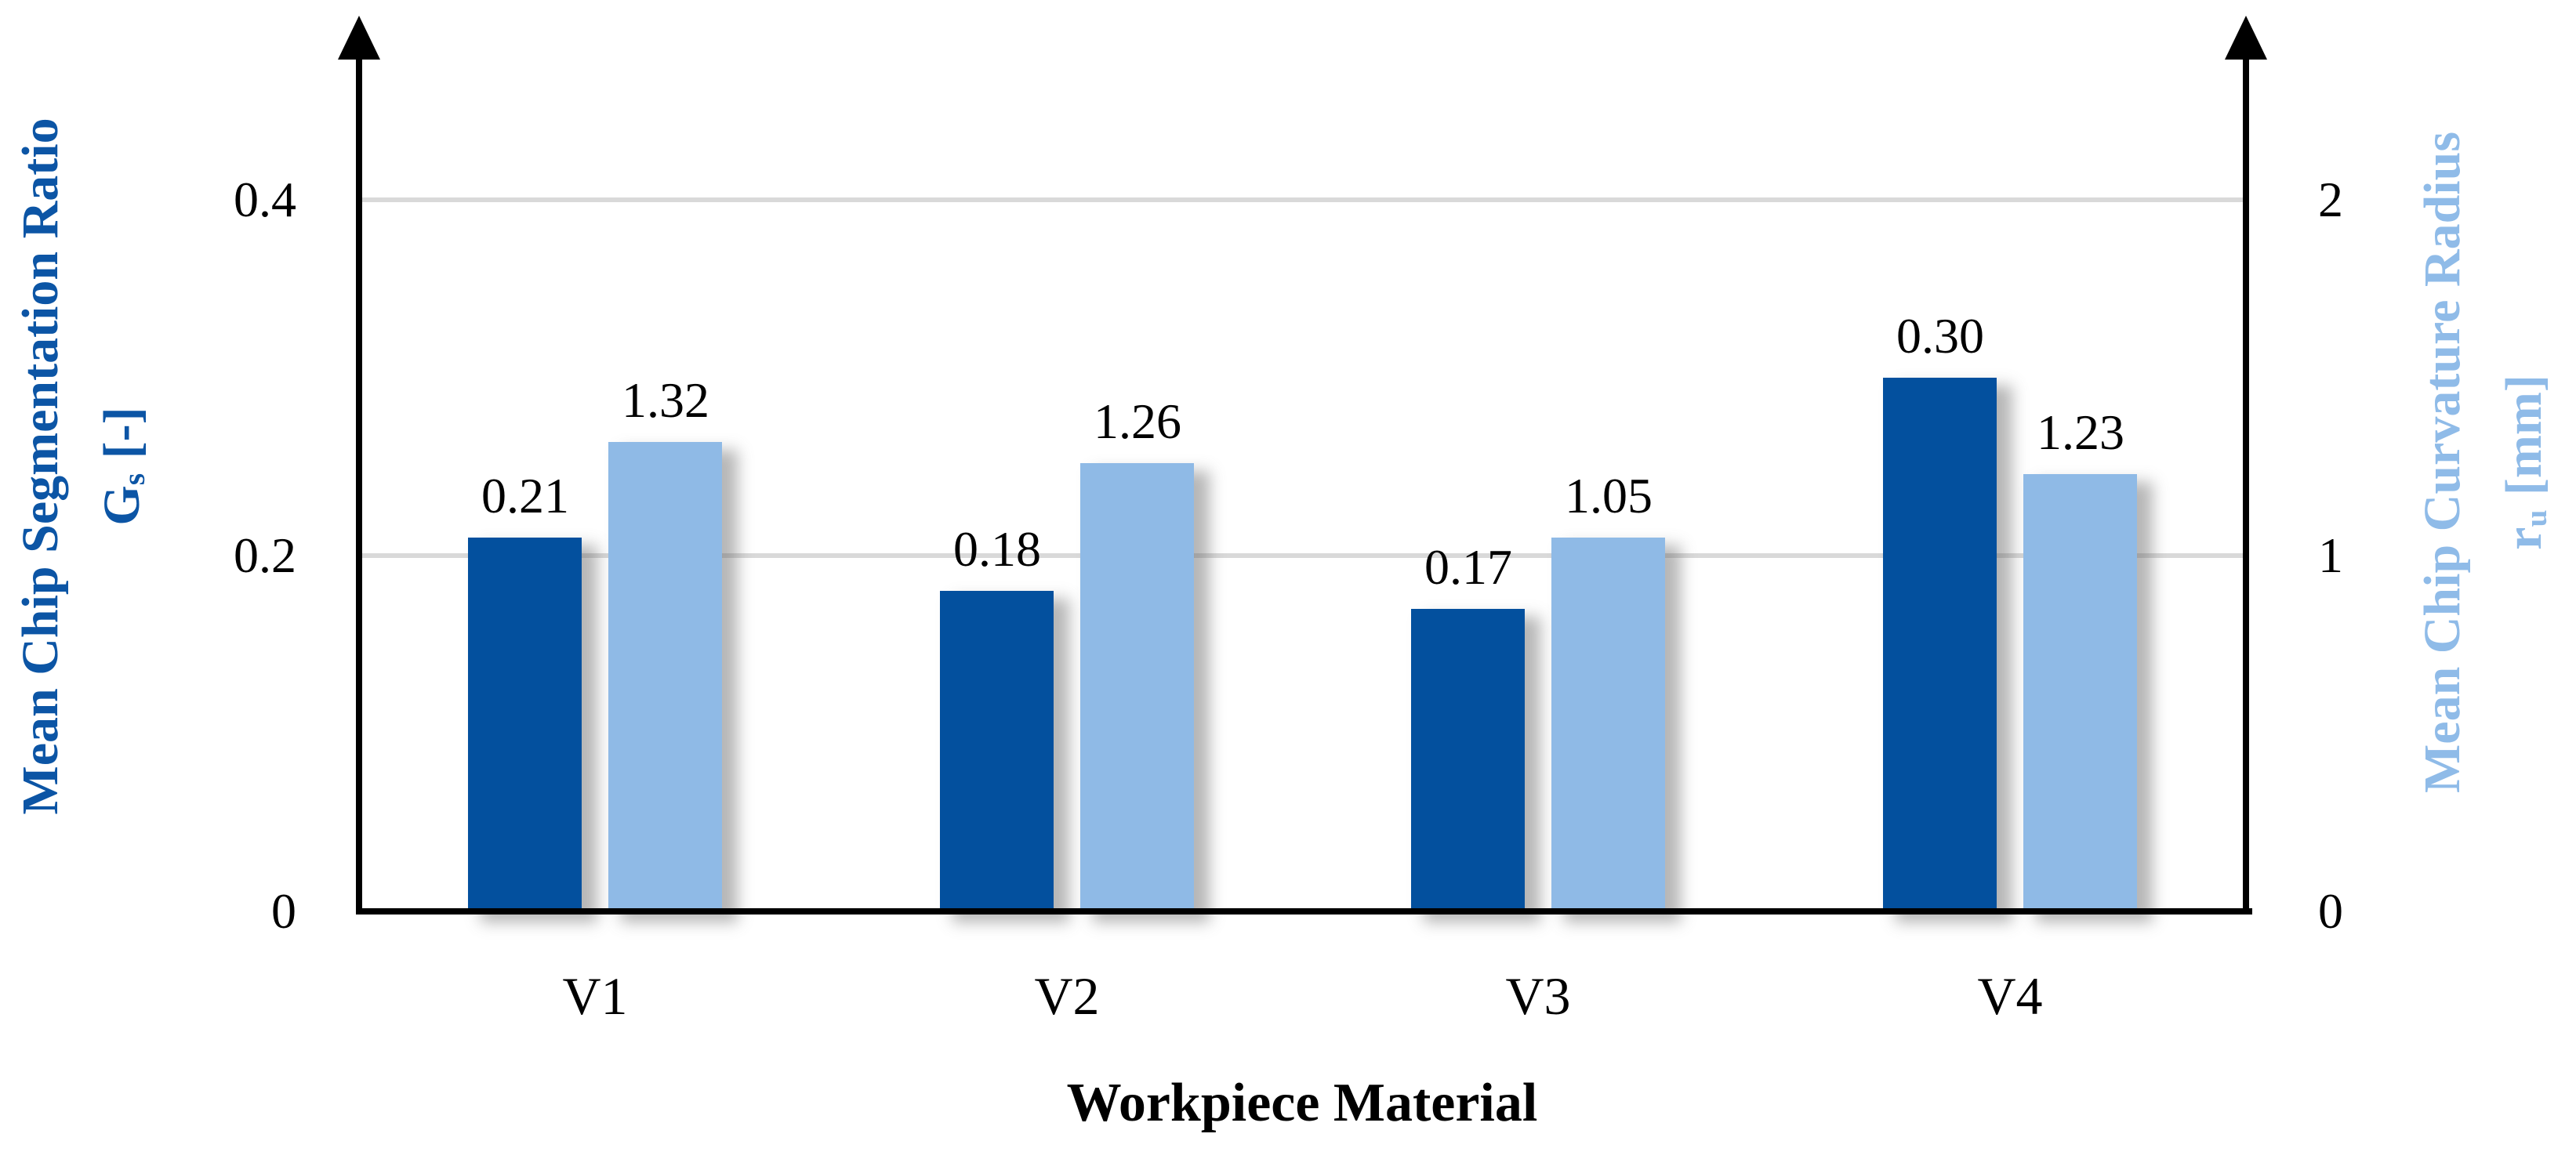  I want to click on bar-segmentation-v1, so click(525, 725).